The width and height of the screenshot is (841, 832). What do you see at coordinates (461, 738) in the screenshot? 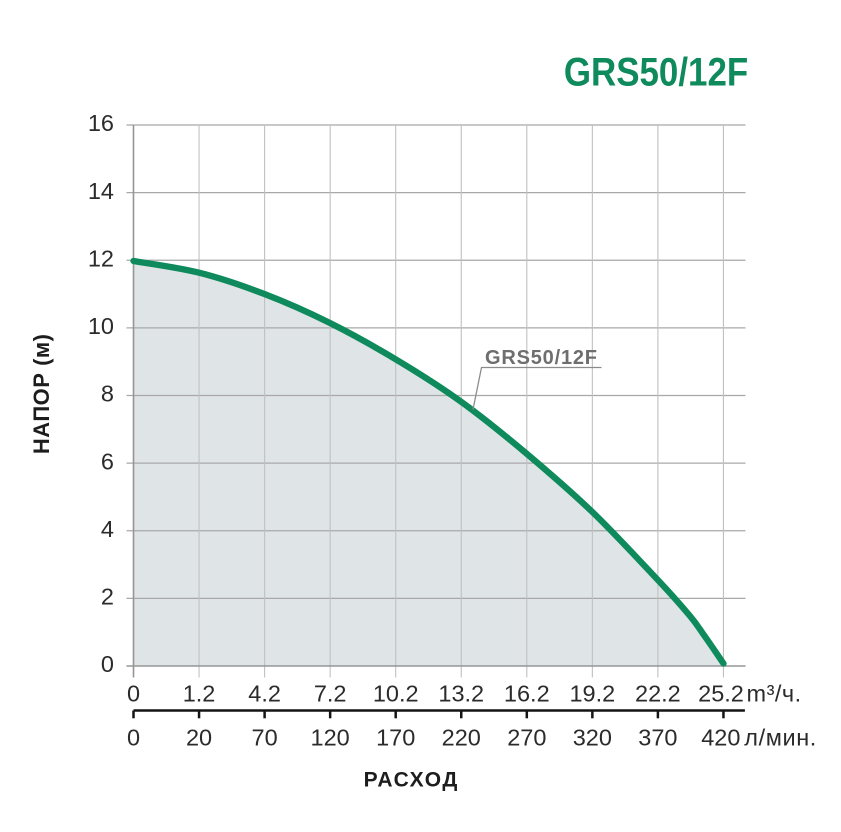
I see `svg-text: 220` at bounding box center [461, 738].